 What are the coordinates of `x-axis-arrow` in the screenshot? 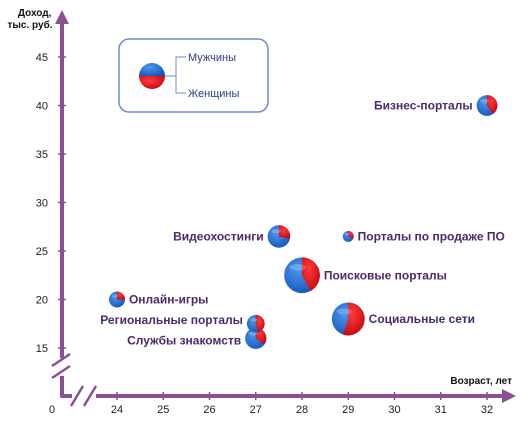 It's located at (509, 396).